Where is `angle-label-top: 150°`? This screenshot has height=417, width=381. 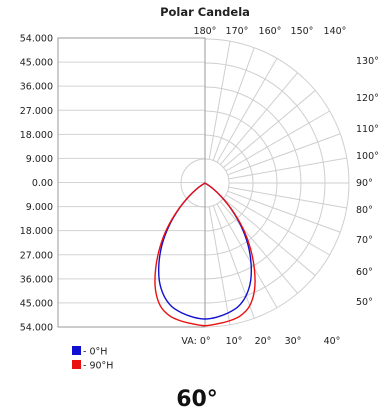 angle-label-top: 150° is located at coordinates (302, 31).